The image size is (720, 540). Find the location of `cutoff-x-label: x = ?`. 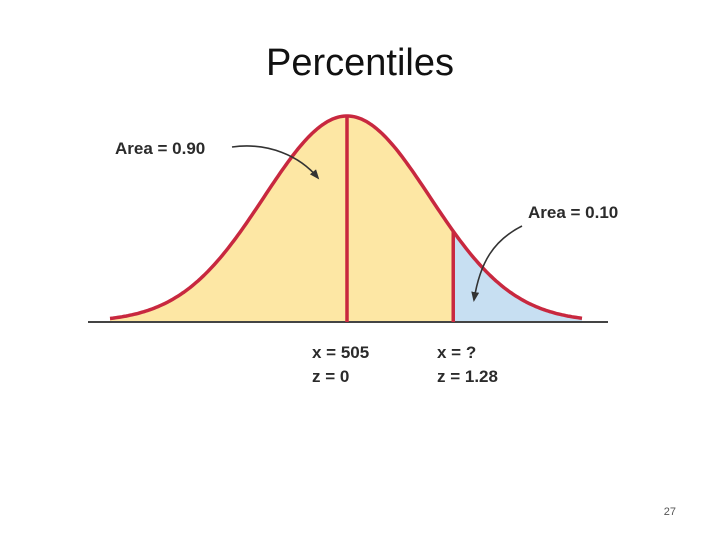

cutoff-x-label: x = ? is located at coordinates (456, 352).